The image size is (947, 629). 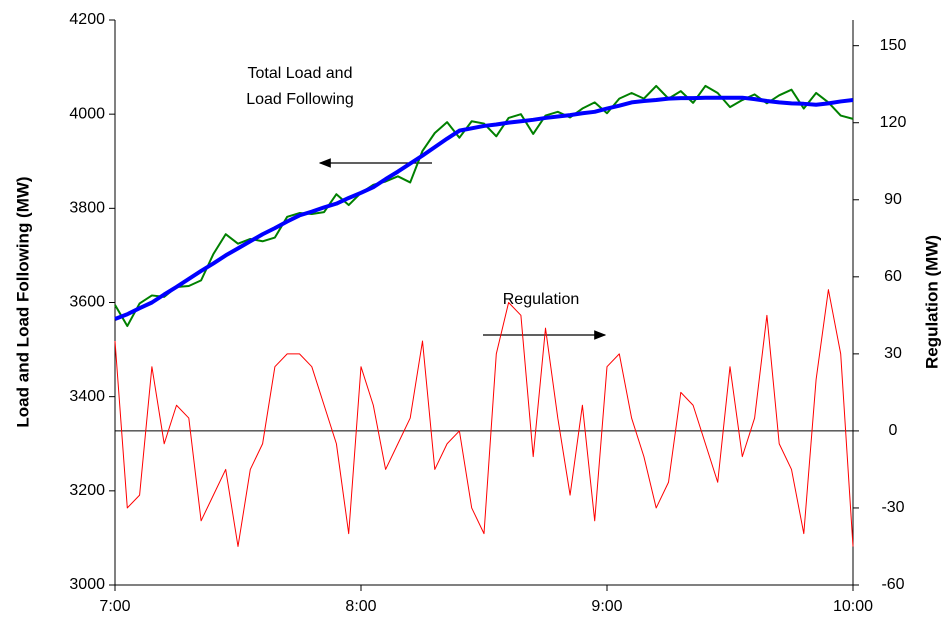 I want to click on x-tick-label: 8:00, so click(x=360, y=606).